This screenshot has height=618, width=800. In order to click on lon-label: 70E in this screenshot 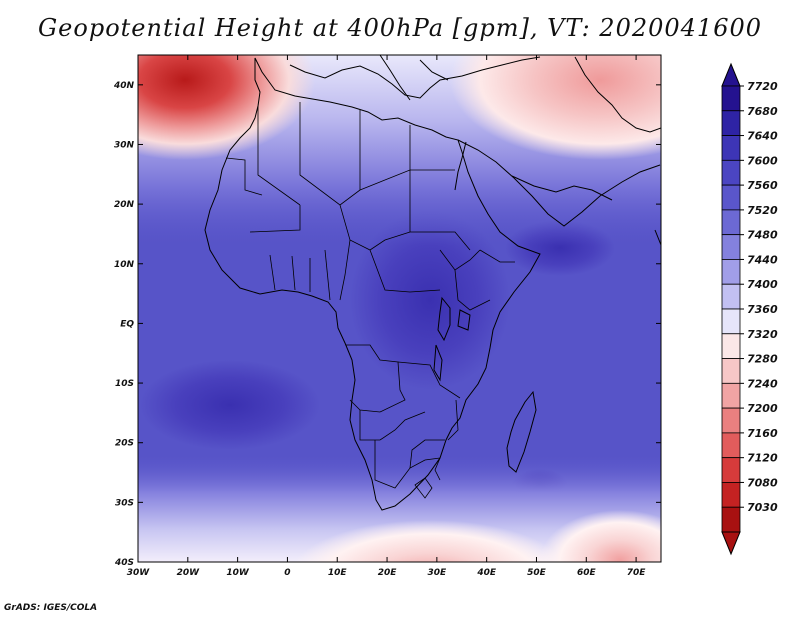, I will do `click(637, 573)`.